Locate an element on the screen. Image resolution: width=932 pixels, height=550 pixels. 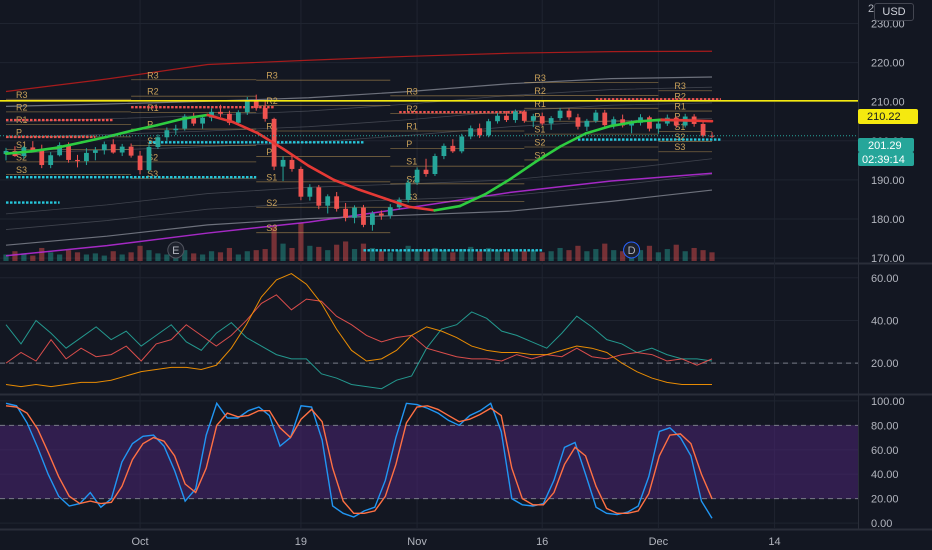
countdown-tag-bg is located at coordinates (886, 159).